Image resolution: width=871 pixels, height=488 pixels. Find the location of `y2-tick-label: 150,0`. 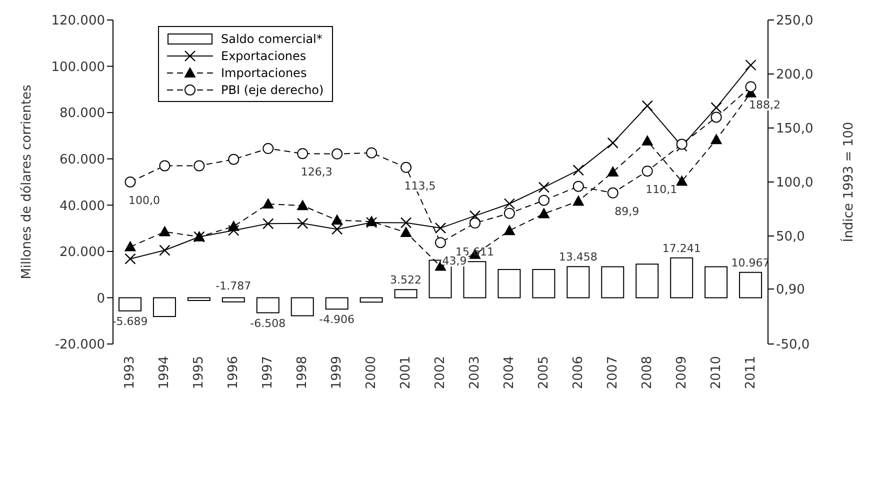

y2-tick-label: 150,0 is located at coordinates (795, 129).